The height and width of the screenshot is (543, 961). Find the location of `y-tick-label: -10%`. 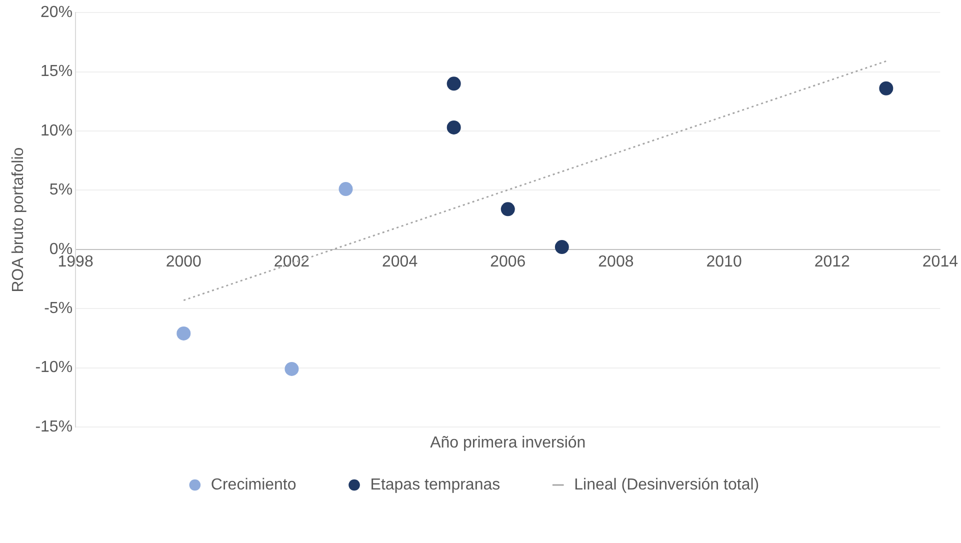

y-tick-label: -10% is located at coordinates (54, 367).